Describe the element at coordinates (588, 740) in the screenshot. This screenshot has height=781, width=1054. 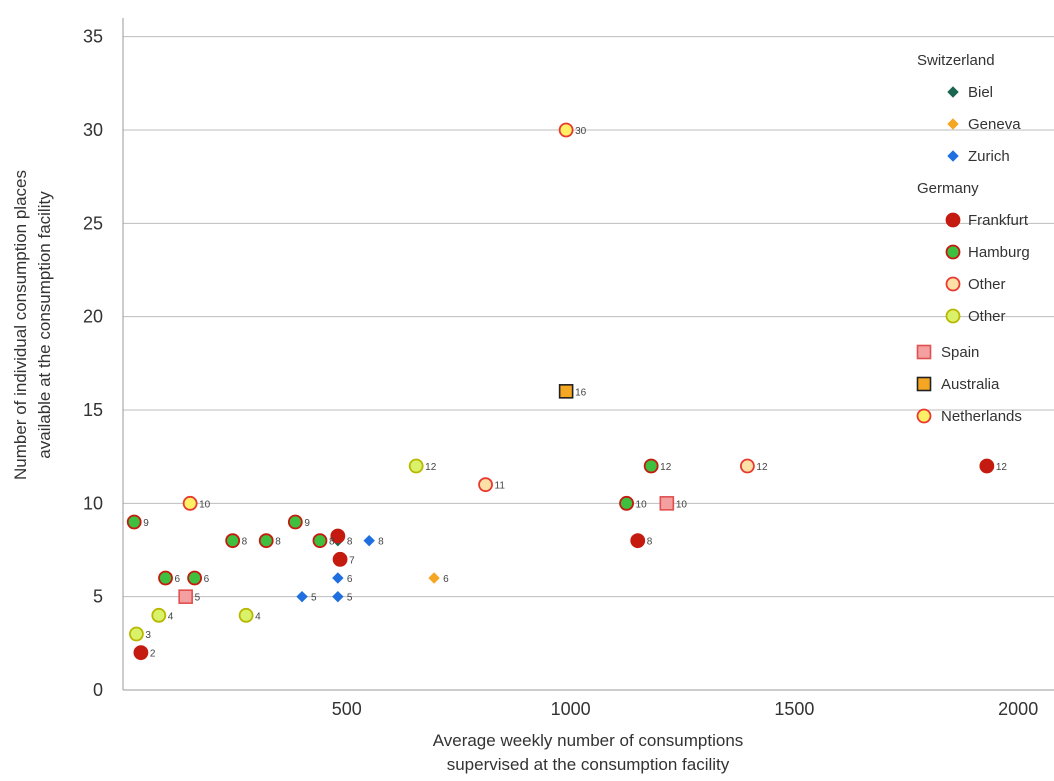
I see `x-axis-title-line1: Average weekly number of consumptions` at that location.